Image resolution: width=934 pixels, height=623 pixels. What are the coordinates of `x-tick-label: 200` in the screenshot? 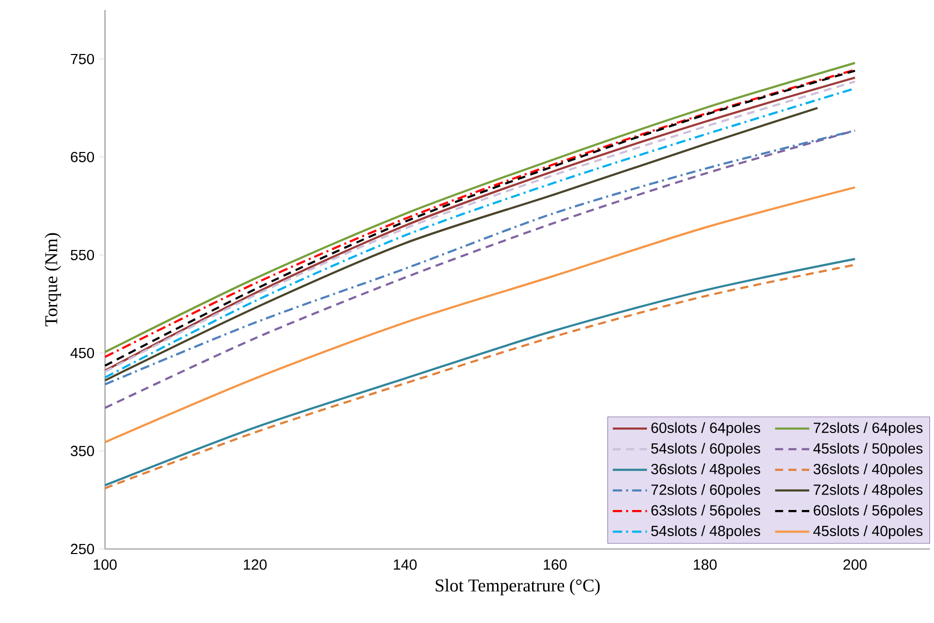 It's located at (855, 564).